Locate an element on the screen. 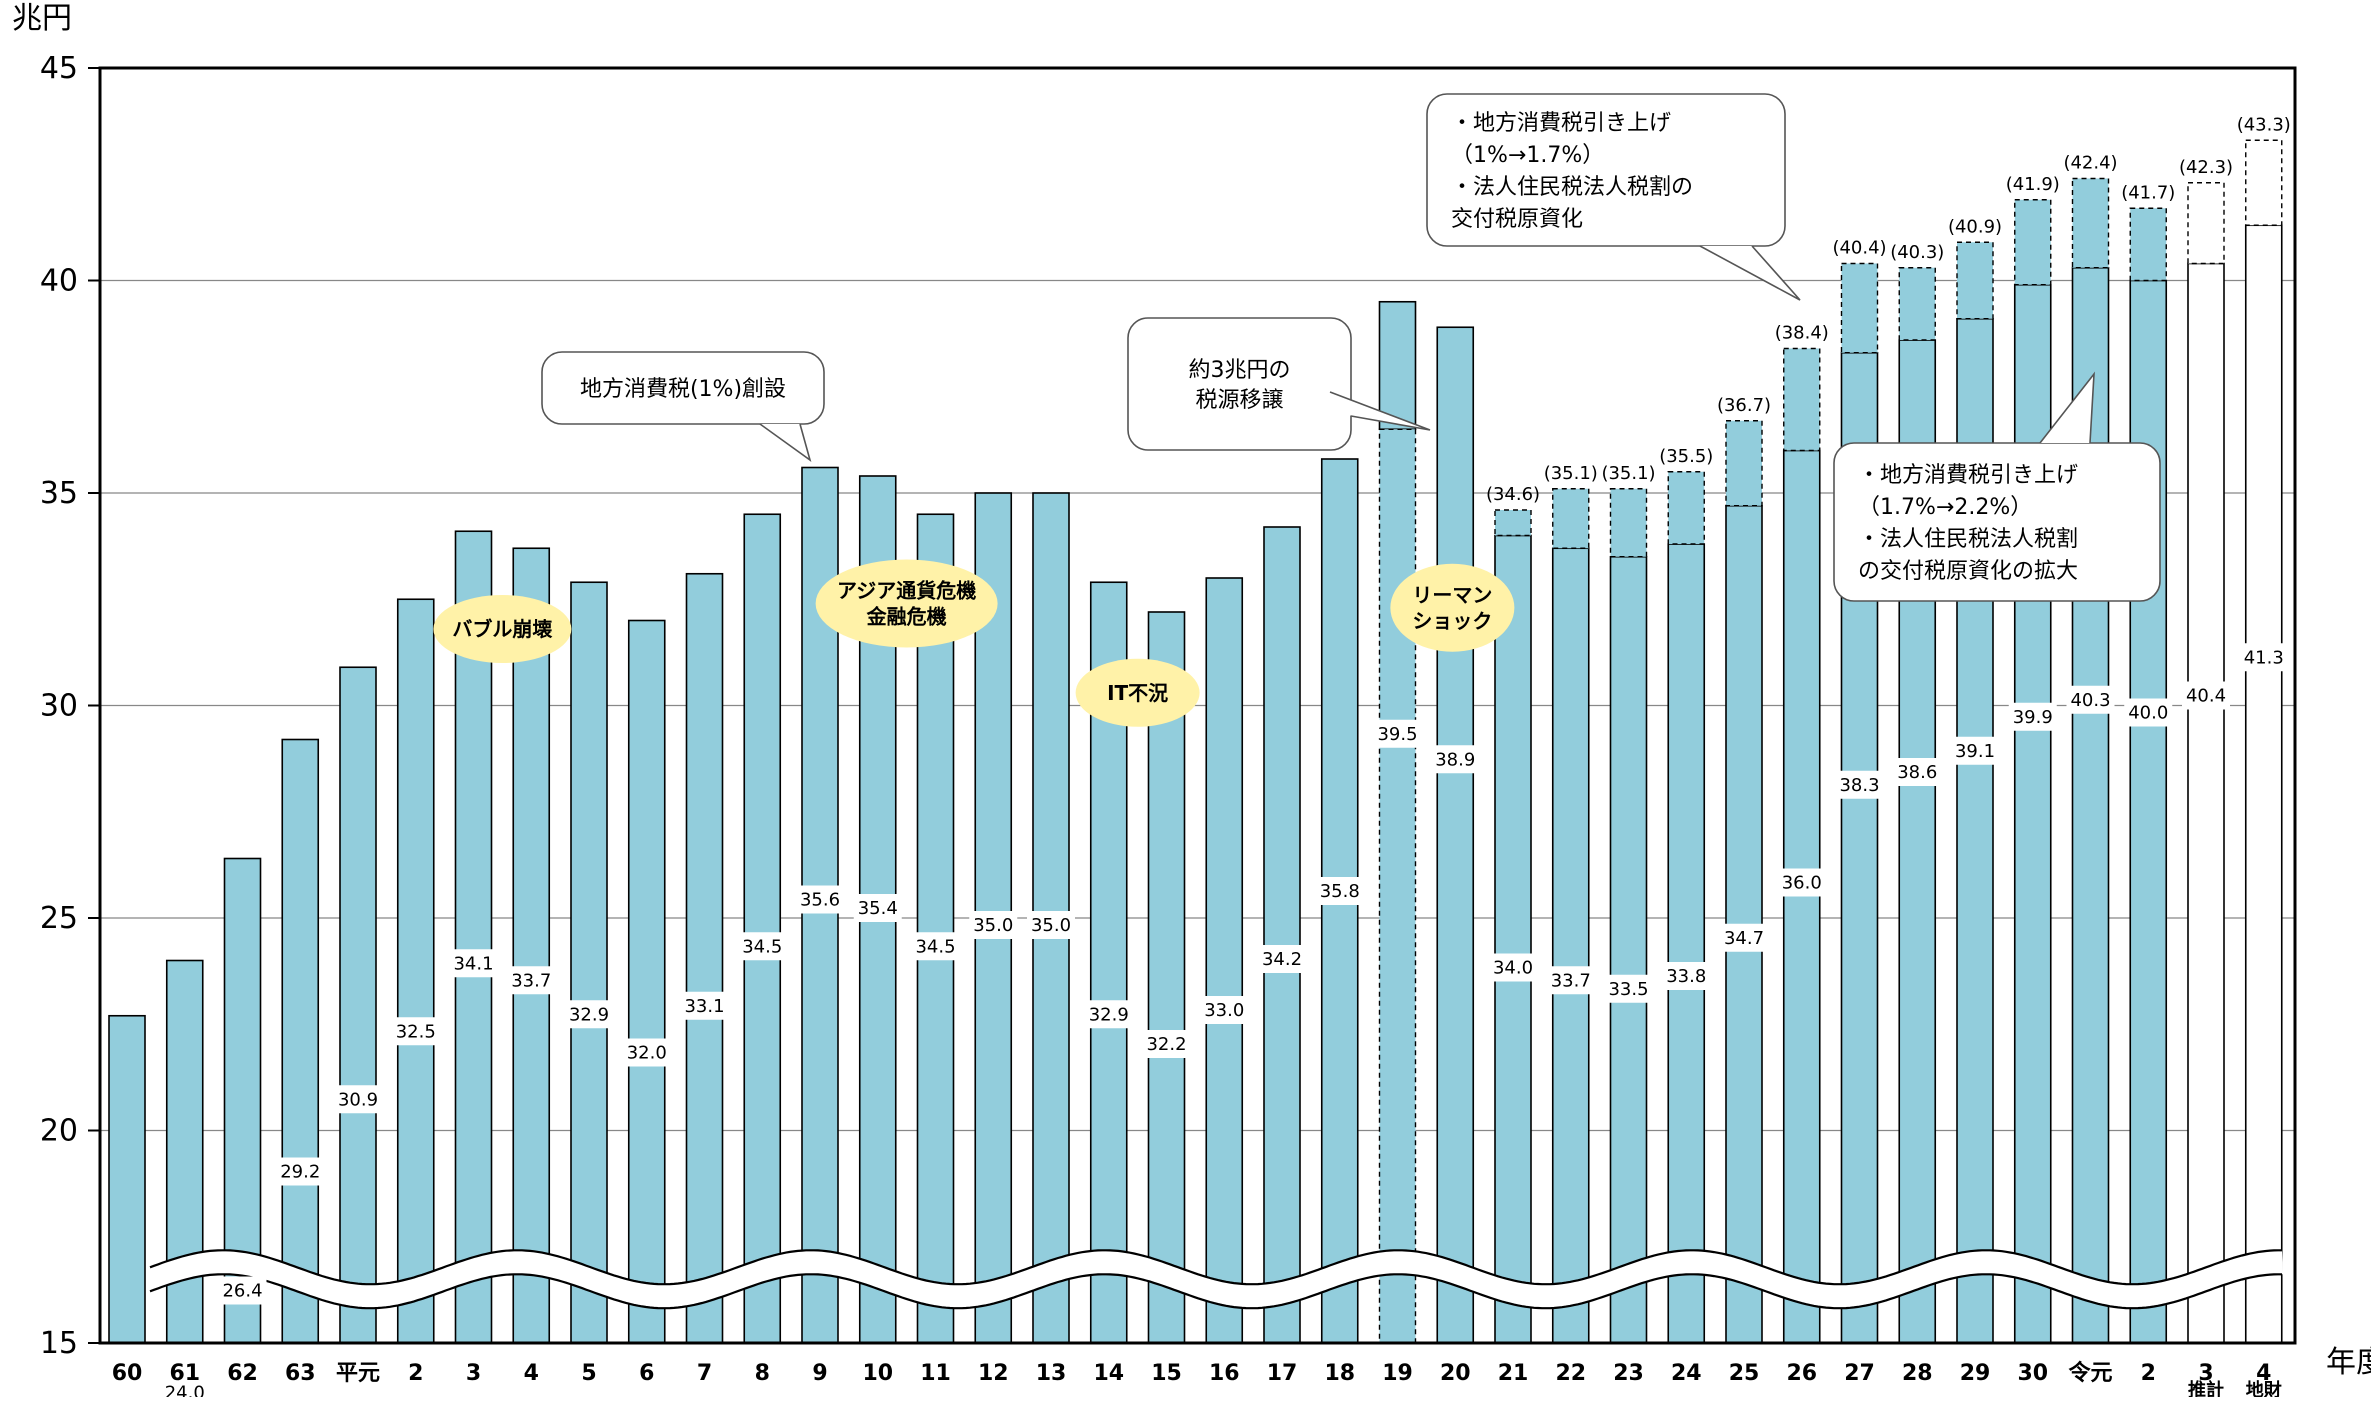  axis-break-layer is located at coordinates (1216, 1279).